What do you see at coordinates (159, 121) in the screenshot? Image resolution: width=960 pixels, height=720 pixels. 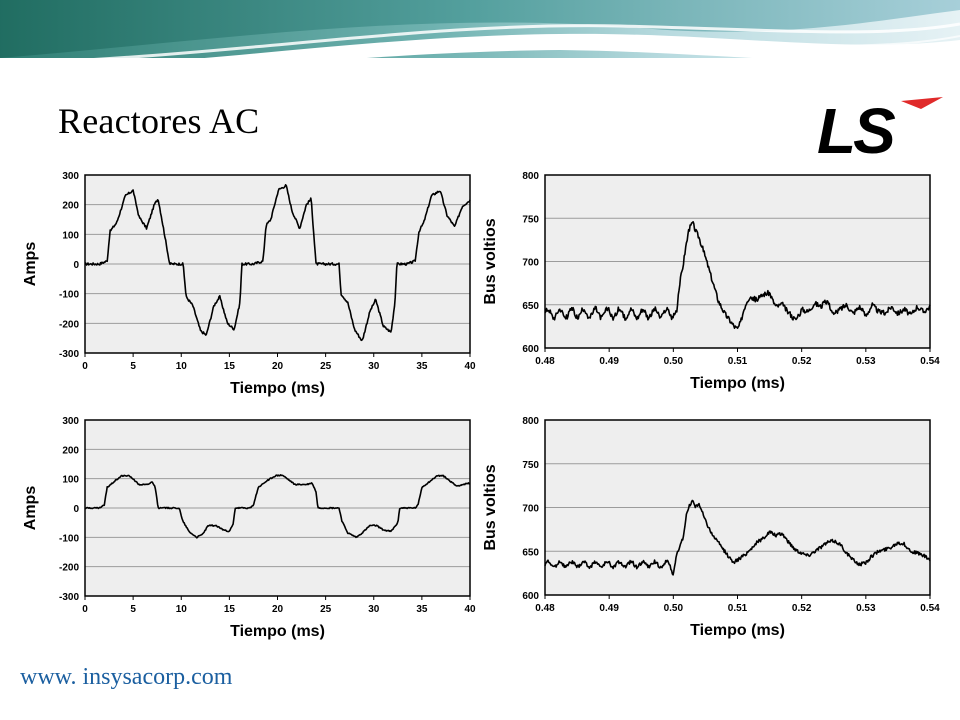 I see `slide-title: Reactores AC` at bounding box center [159, 121].